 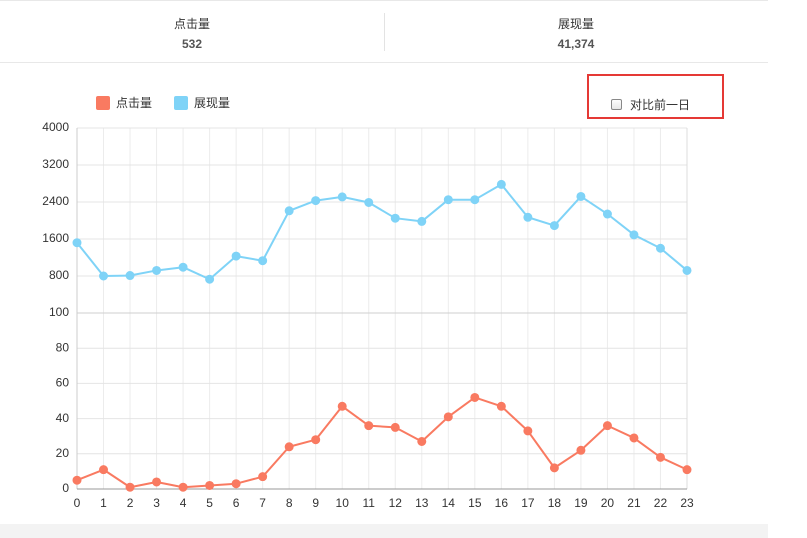 I want to click on x-tick-label: 9, so click(x=315, y=503).